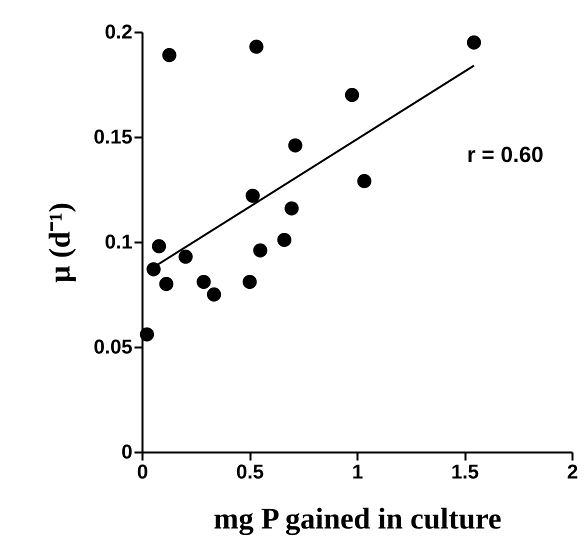 The image size is (584, 553). What do you see at coordinates (505, 154) in the screenshot?
I see `annotation: r = 0.60` at bounding box center [505, 154].